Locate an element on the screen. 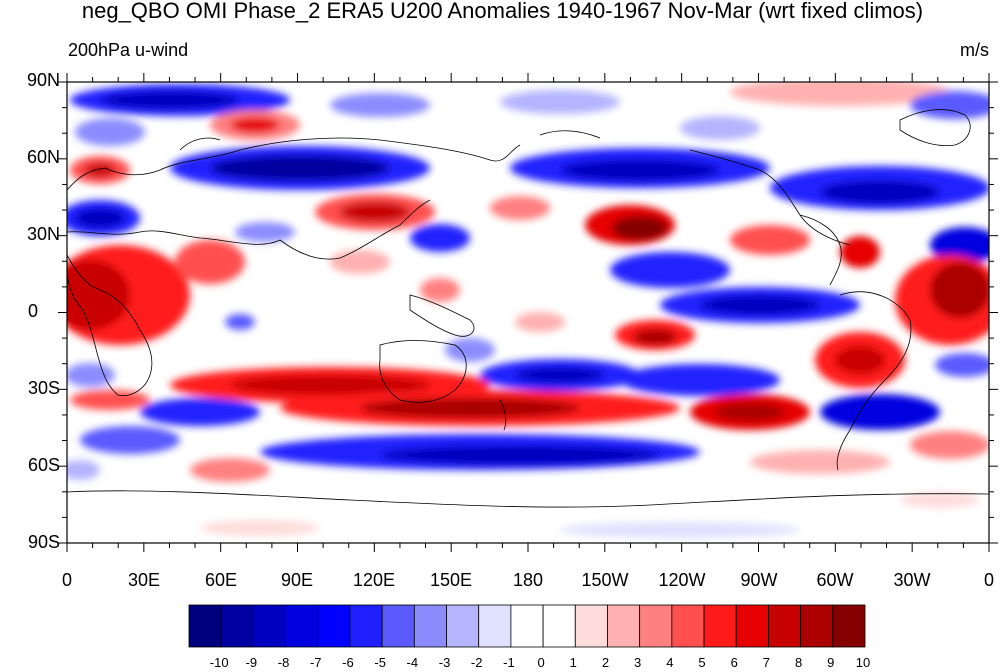 Image resolution: width=1005 pixels, height=672 pixels. colorbar is located at coordinates (527, 626).